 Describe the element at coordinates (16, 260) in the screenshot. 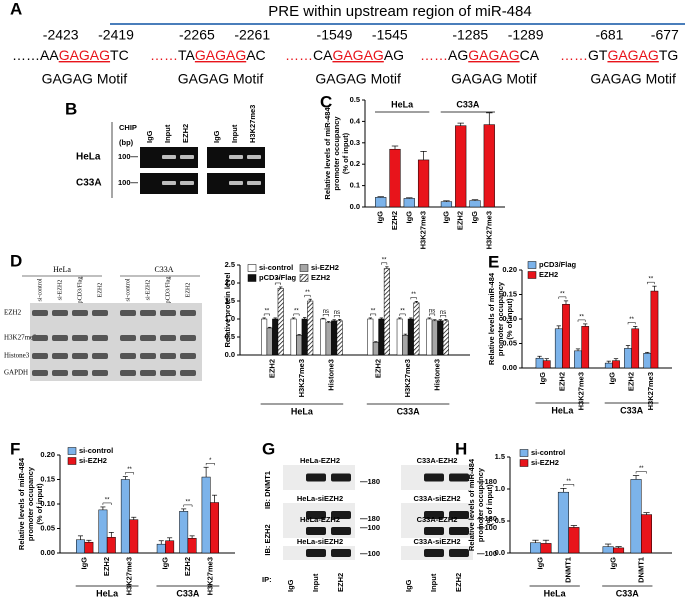

I see `panel-label: D` at that location.